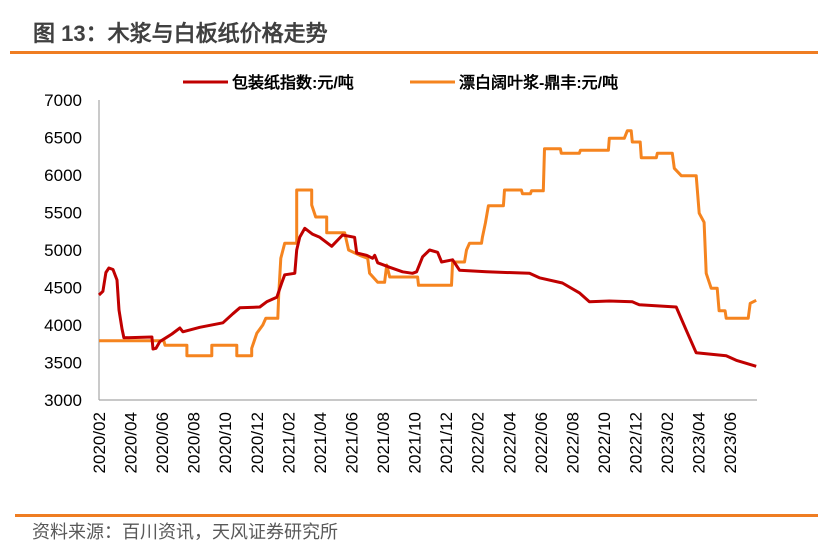  I want to click on x-tick-label: 2020/06, so click(162, 442).